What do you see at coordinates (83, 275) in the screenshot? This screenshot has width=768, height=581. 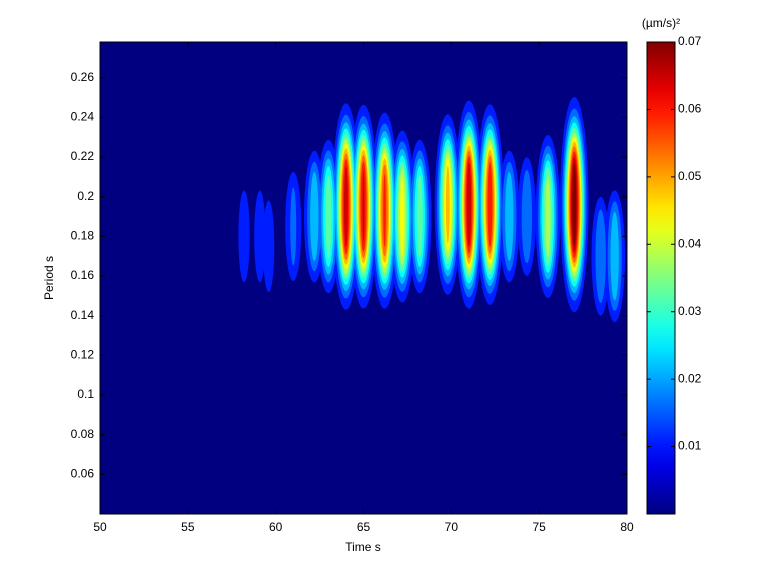 I see `y-tick-label: 0.16` at bounding box center [83, 275].